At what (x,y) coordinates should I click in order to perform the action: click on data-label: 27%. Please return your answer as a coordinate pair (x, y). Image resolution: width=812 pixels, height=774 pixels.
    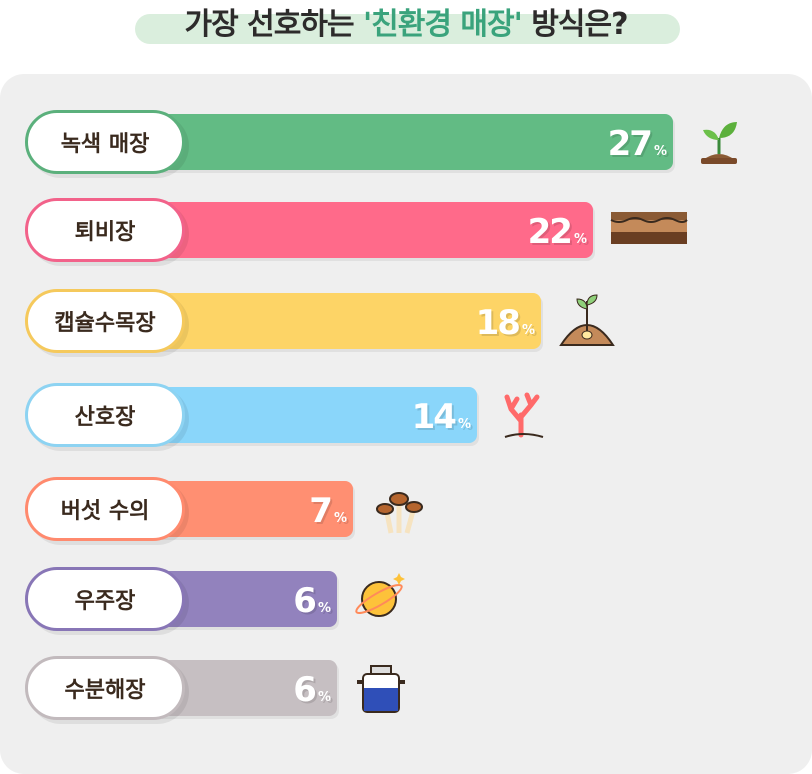
    Looking at the image, I should click on (637, 144).